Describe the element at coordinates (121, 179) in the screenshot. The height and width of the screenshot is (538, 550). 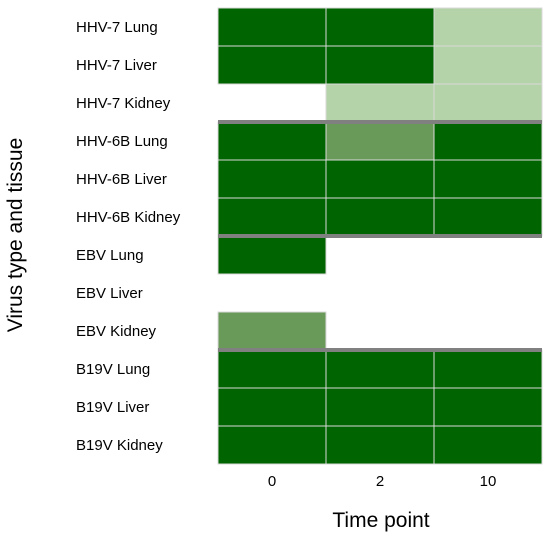
I see `y-tick-label: HHV-6B Liver` at that location.